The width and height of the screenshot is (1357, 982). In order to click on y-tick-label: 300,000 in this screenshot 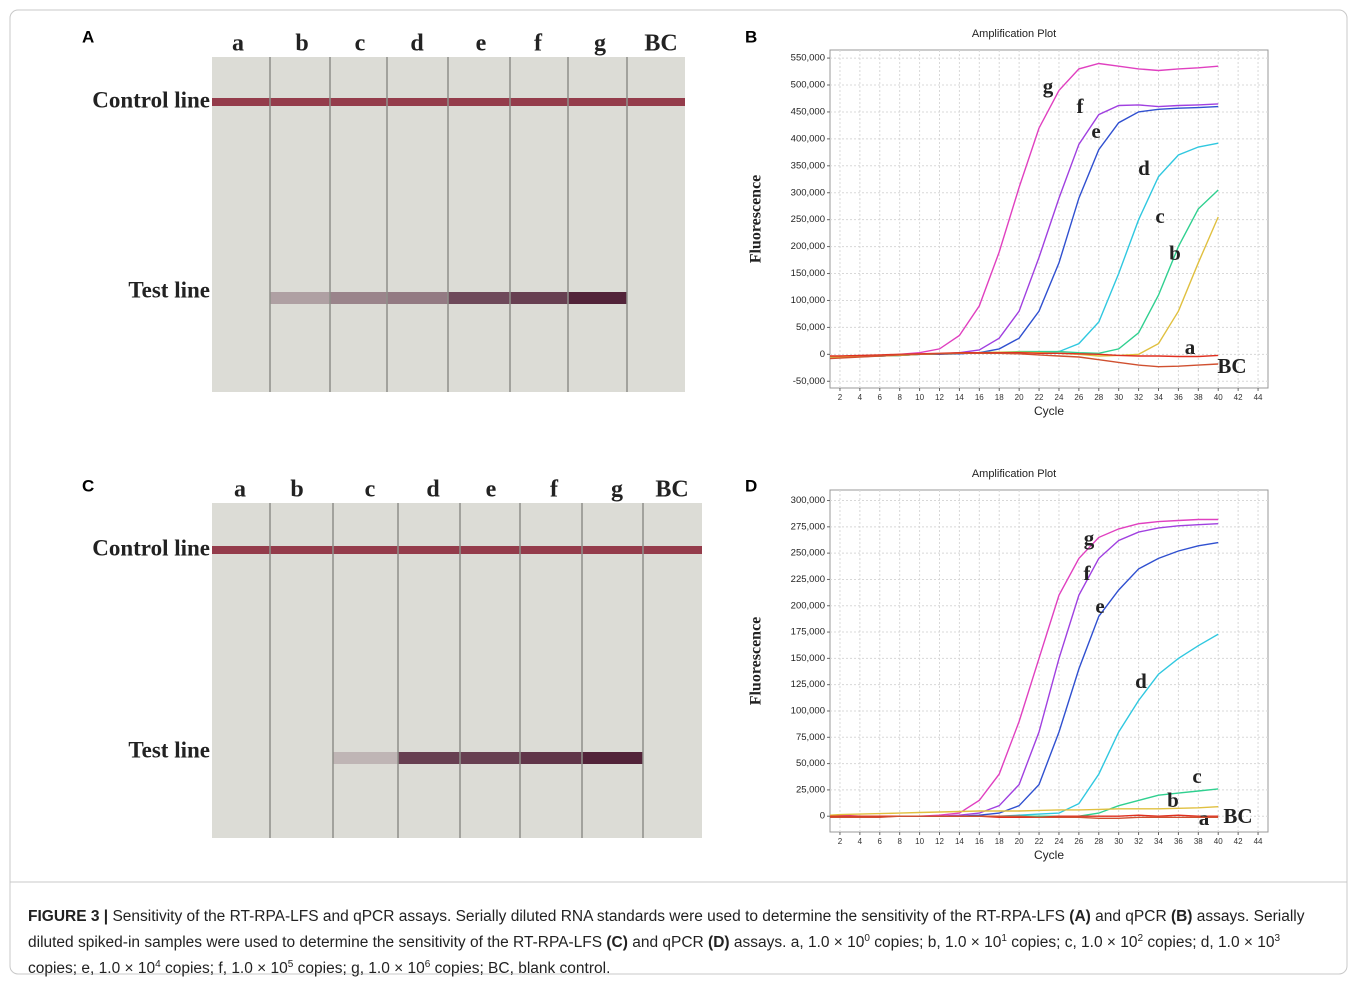, I will do `click(808, 192)`.